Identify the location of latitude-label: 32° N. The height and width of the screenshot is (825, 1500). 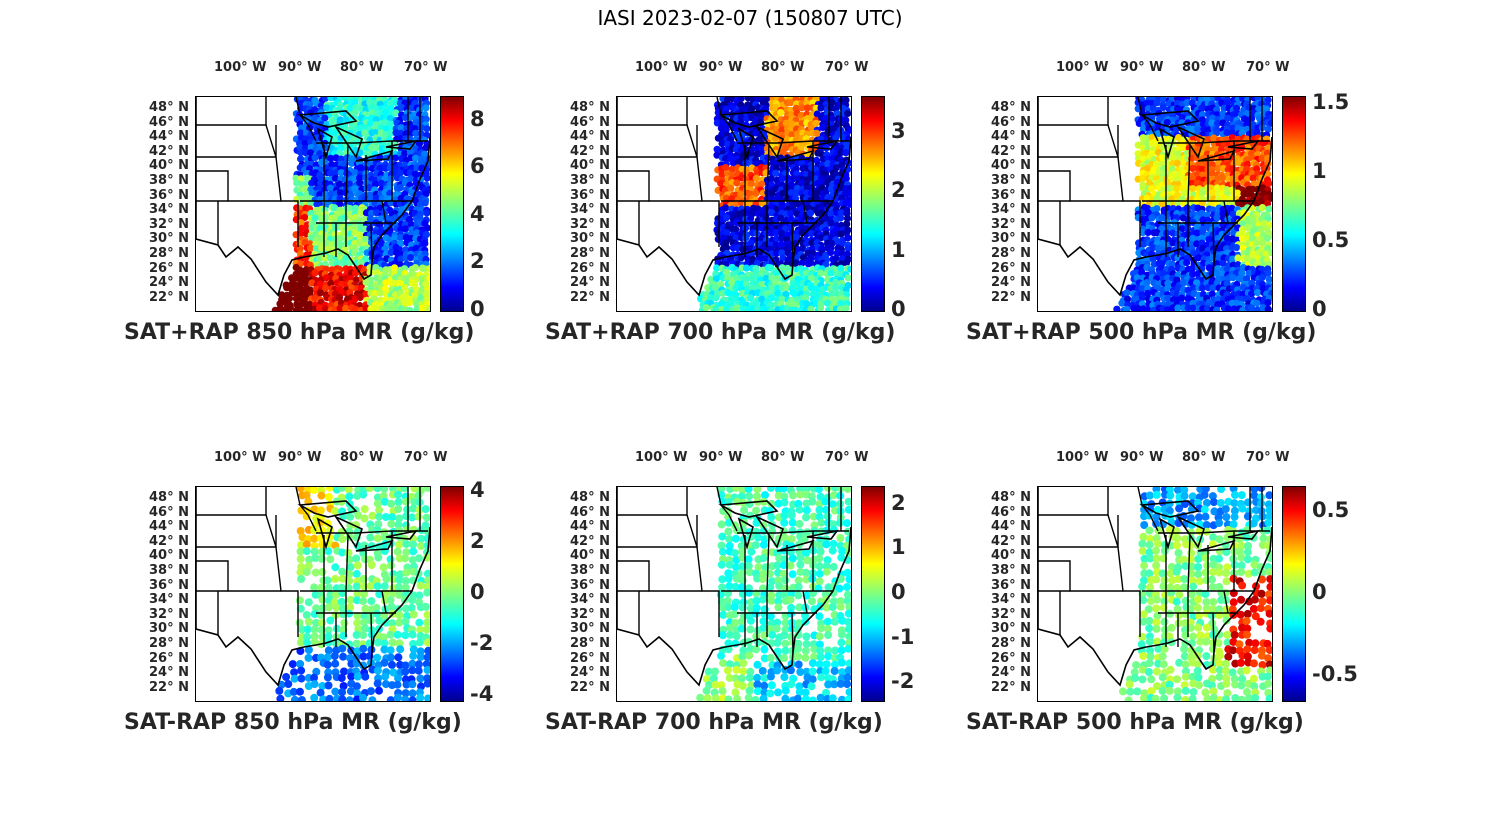
(590, 224).